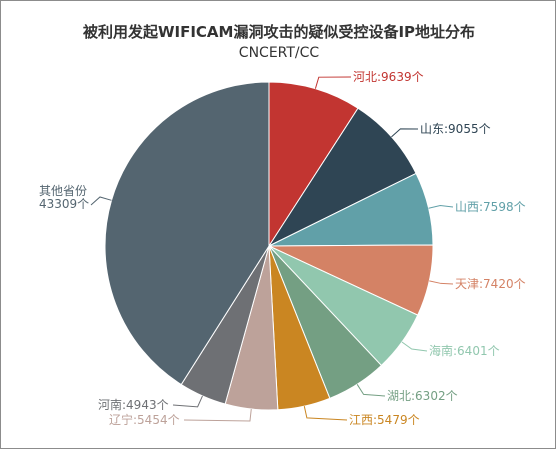 The image size is (556, 450). What do you see at coordinates (490, 284) in the screenshot?
I see `slice-label-天津: 天津:7420个` at bounding box center [490, 284].